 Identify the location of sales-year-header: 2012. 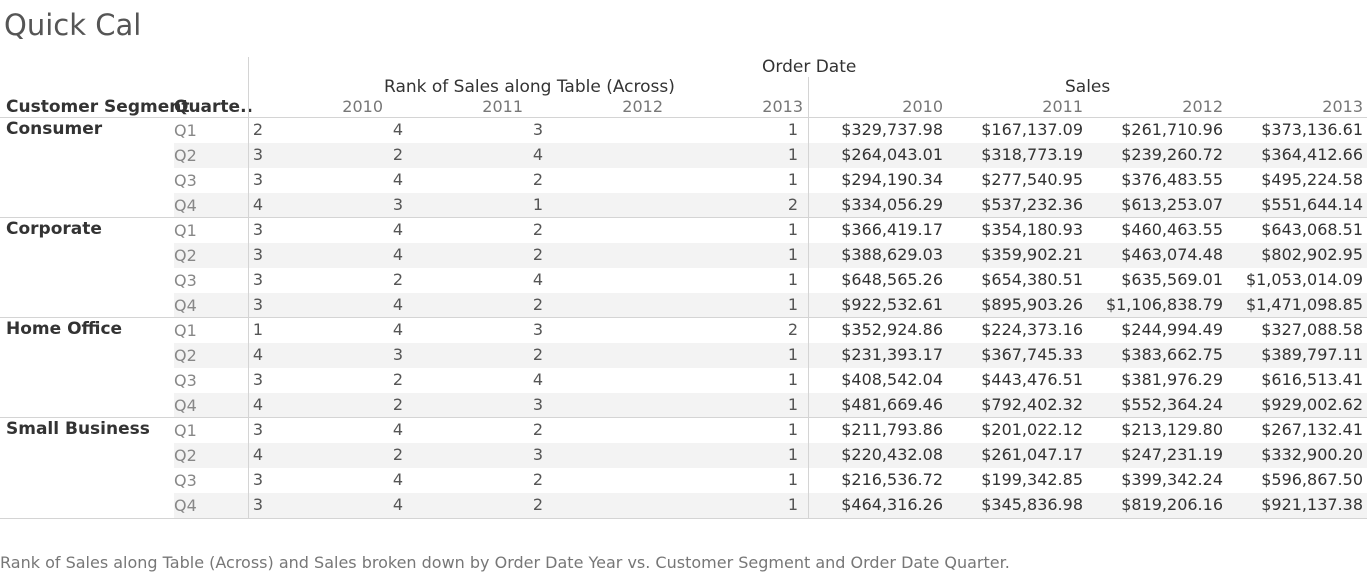
(1202, 106).